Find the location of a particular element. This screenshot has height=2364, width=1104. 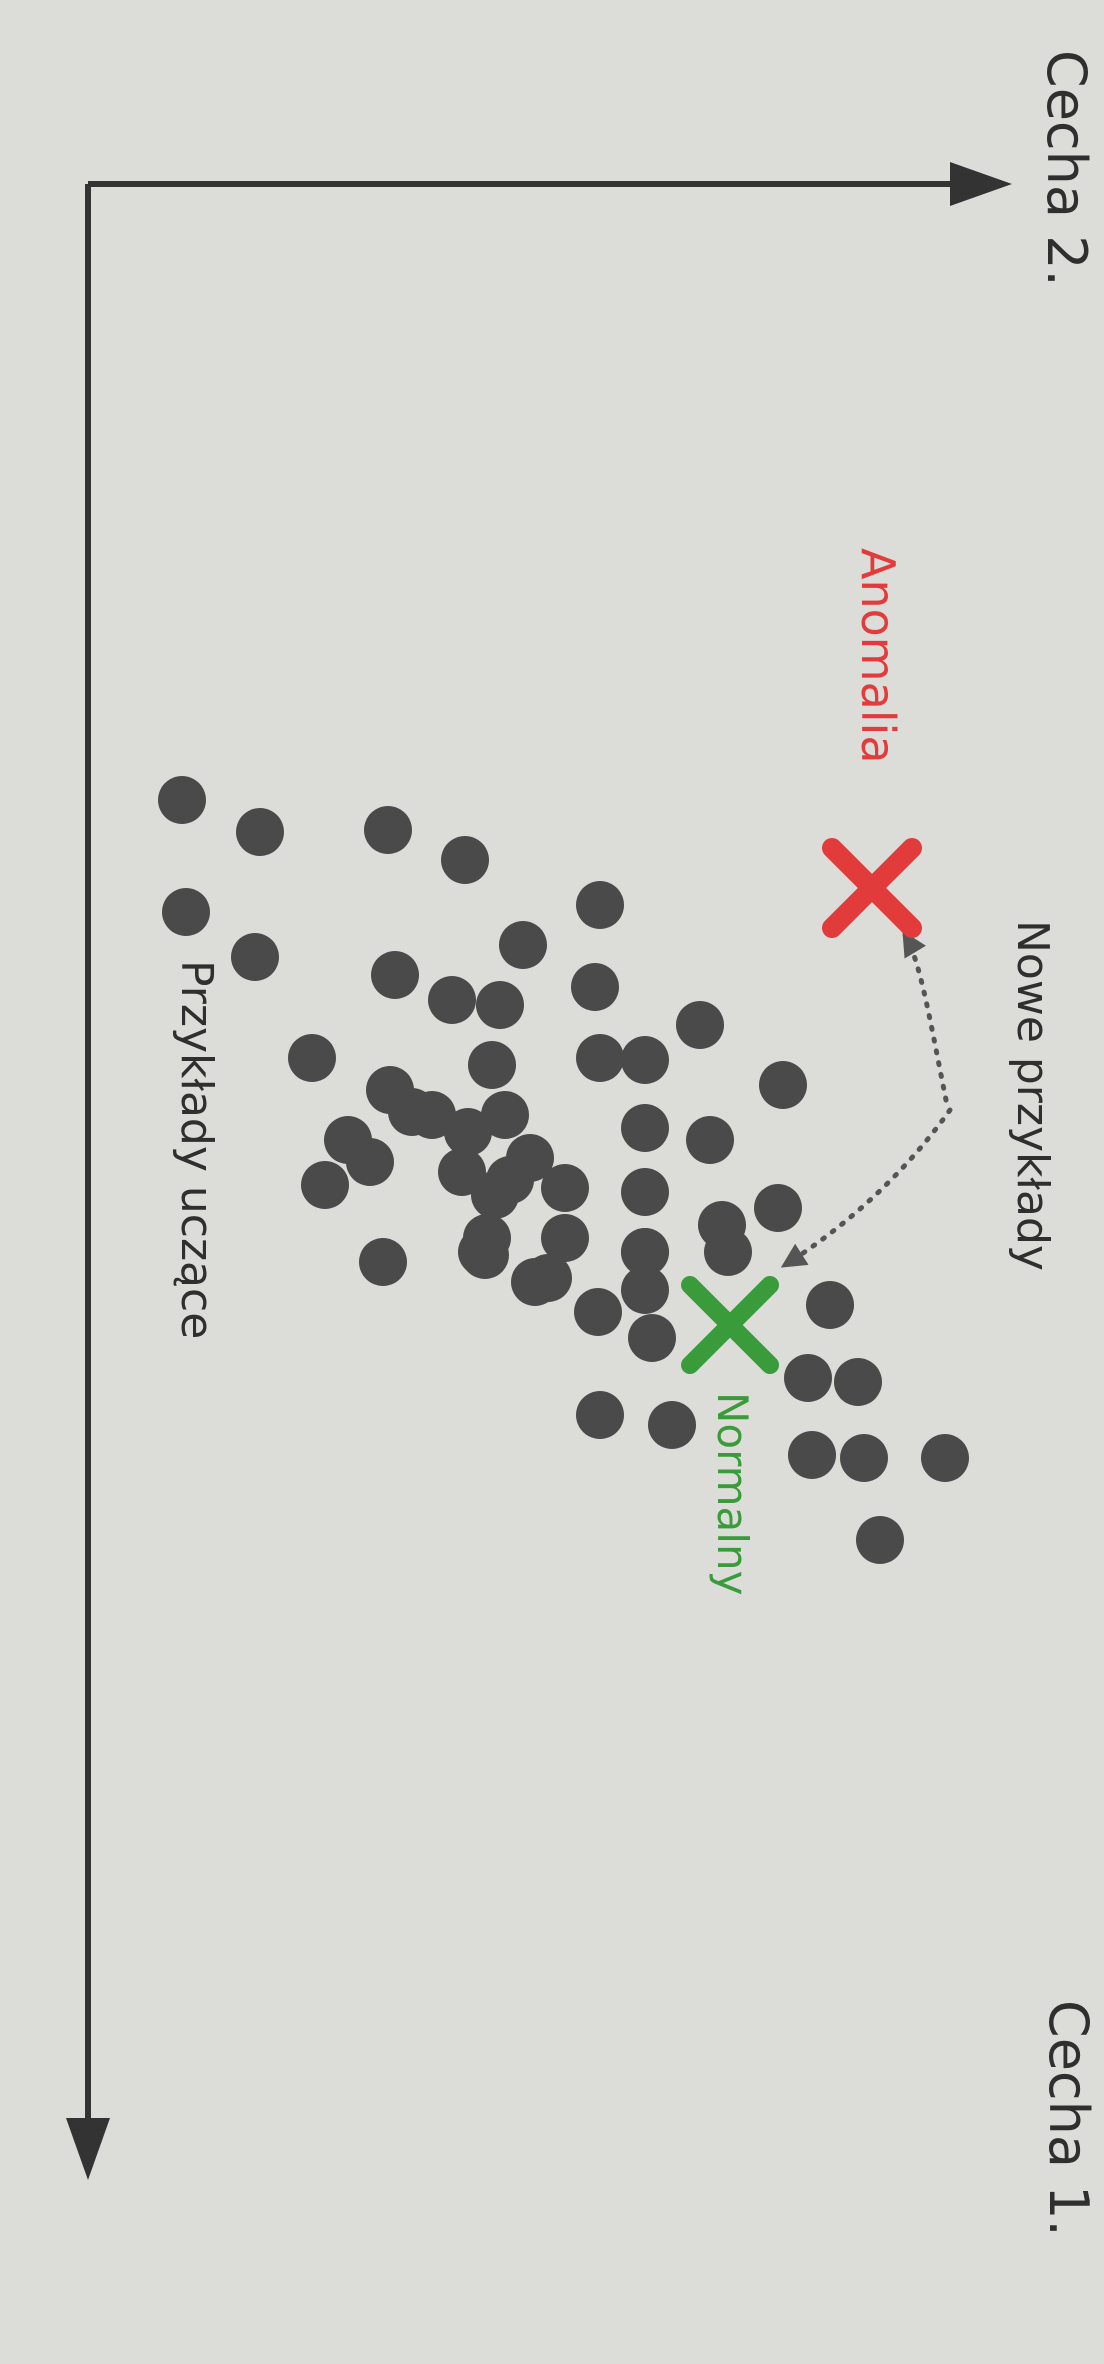

normal-label: Normalny is located at coordinates (732, 1493).